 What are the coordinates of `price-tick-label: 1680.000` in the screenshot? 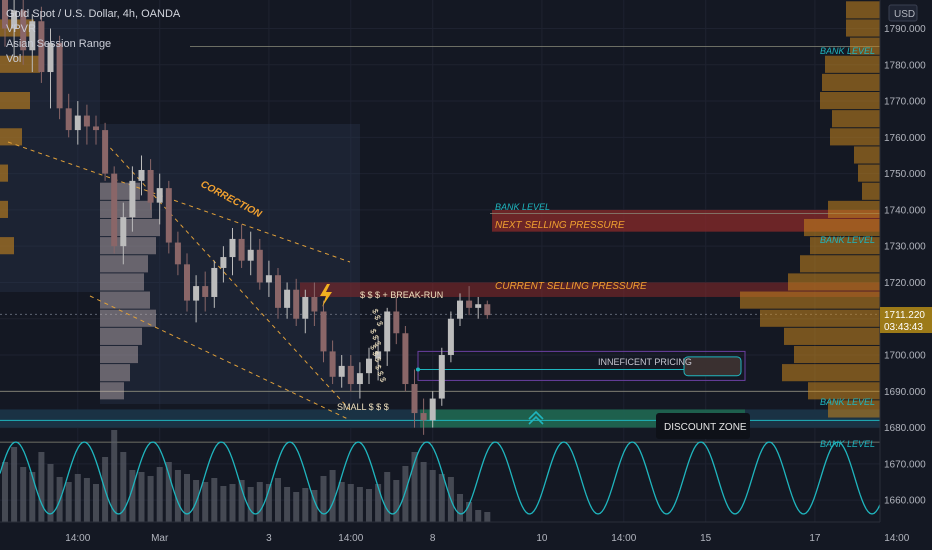 It's located at (905, 428).